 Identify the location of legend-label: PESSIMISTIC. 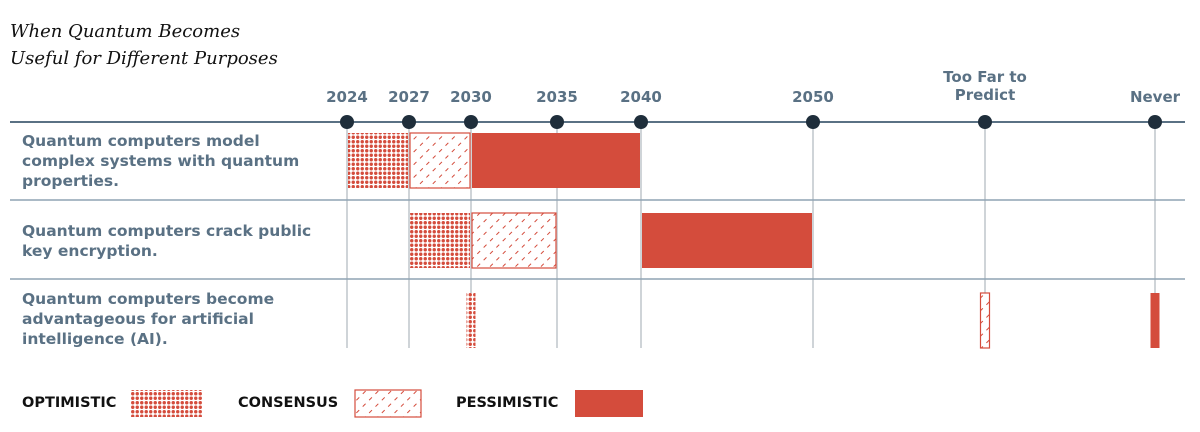
(507, 403).